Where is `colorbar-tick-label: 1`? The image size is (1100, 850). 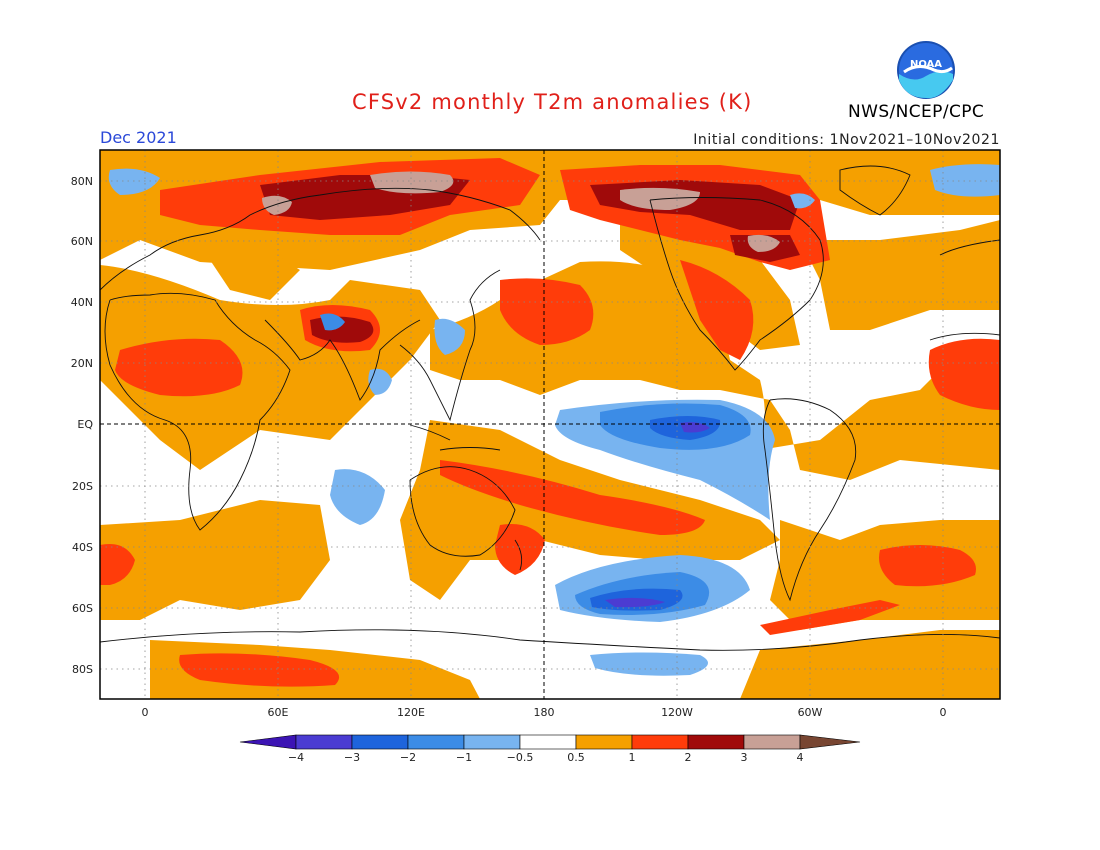 colorbar-tick-label: 1 is located at coordinates (632, 757).